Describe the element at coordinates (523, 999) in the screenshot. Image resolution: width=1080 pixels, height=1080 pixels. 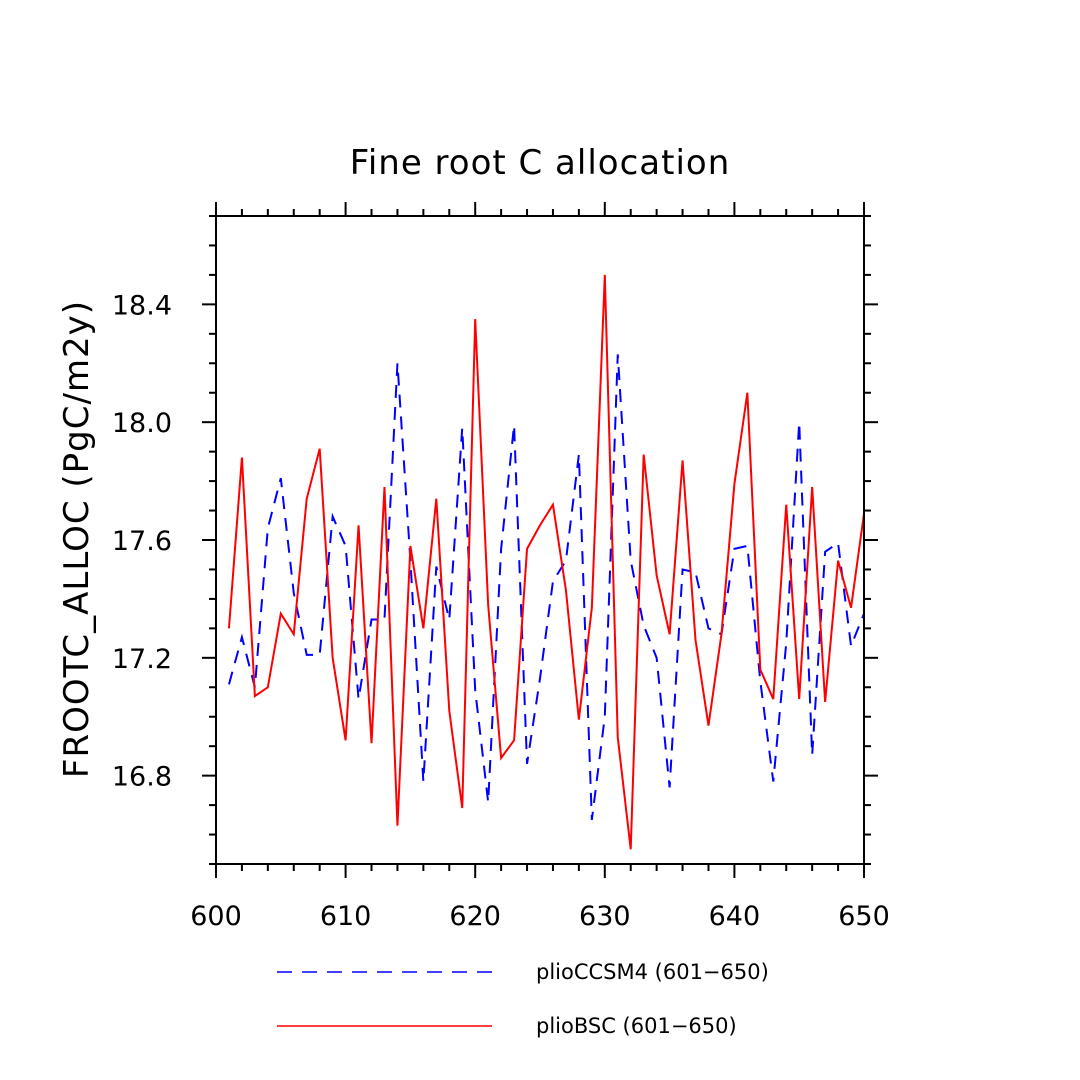
I see `legend: plioCCSM4 (601−650) plioBSC (601−650)` at that location.